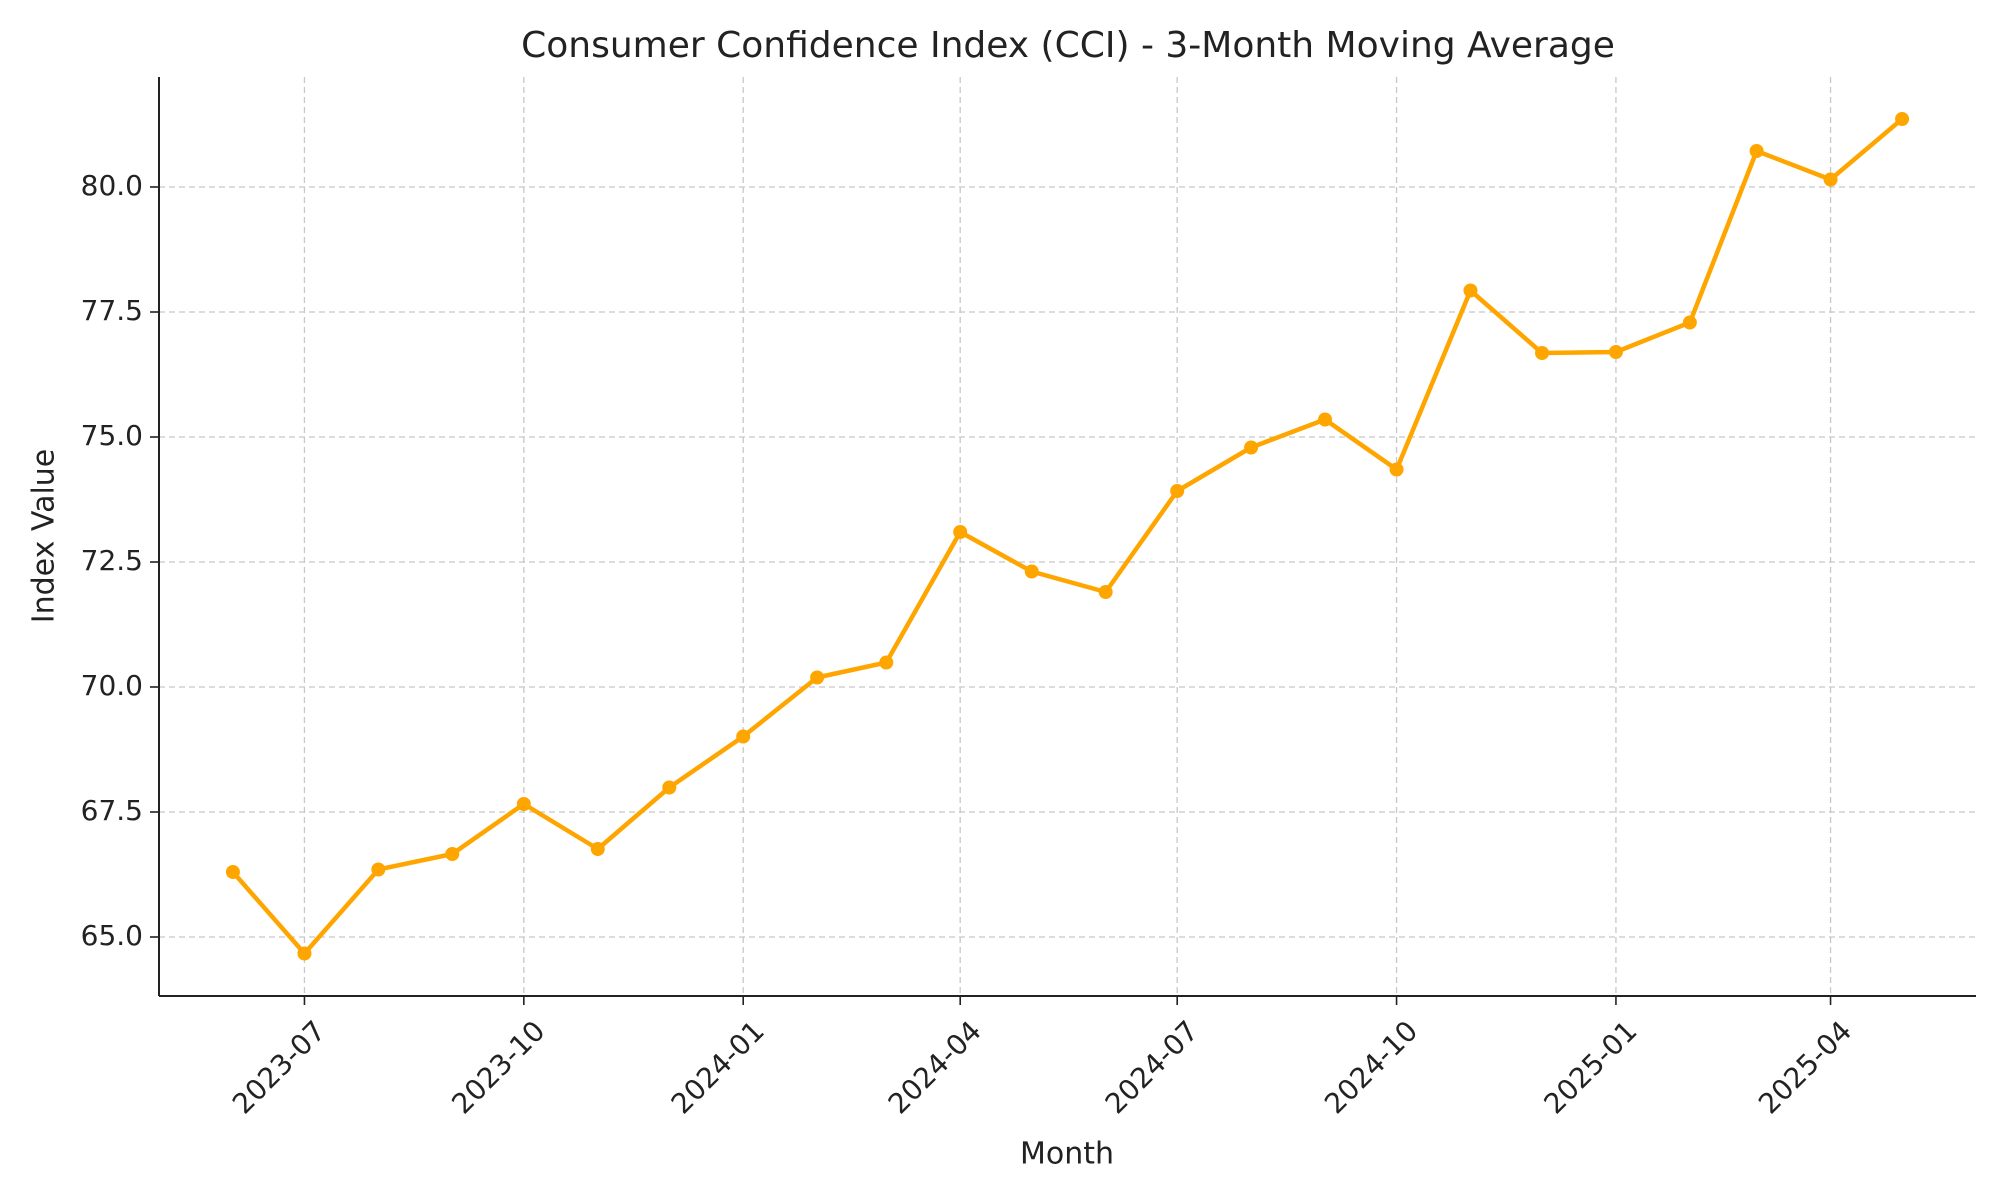  I want to click on y-tick-label: 75.0, so click(112, 435).